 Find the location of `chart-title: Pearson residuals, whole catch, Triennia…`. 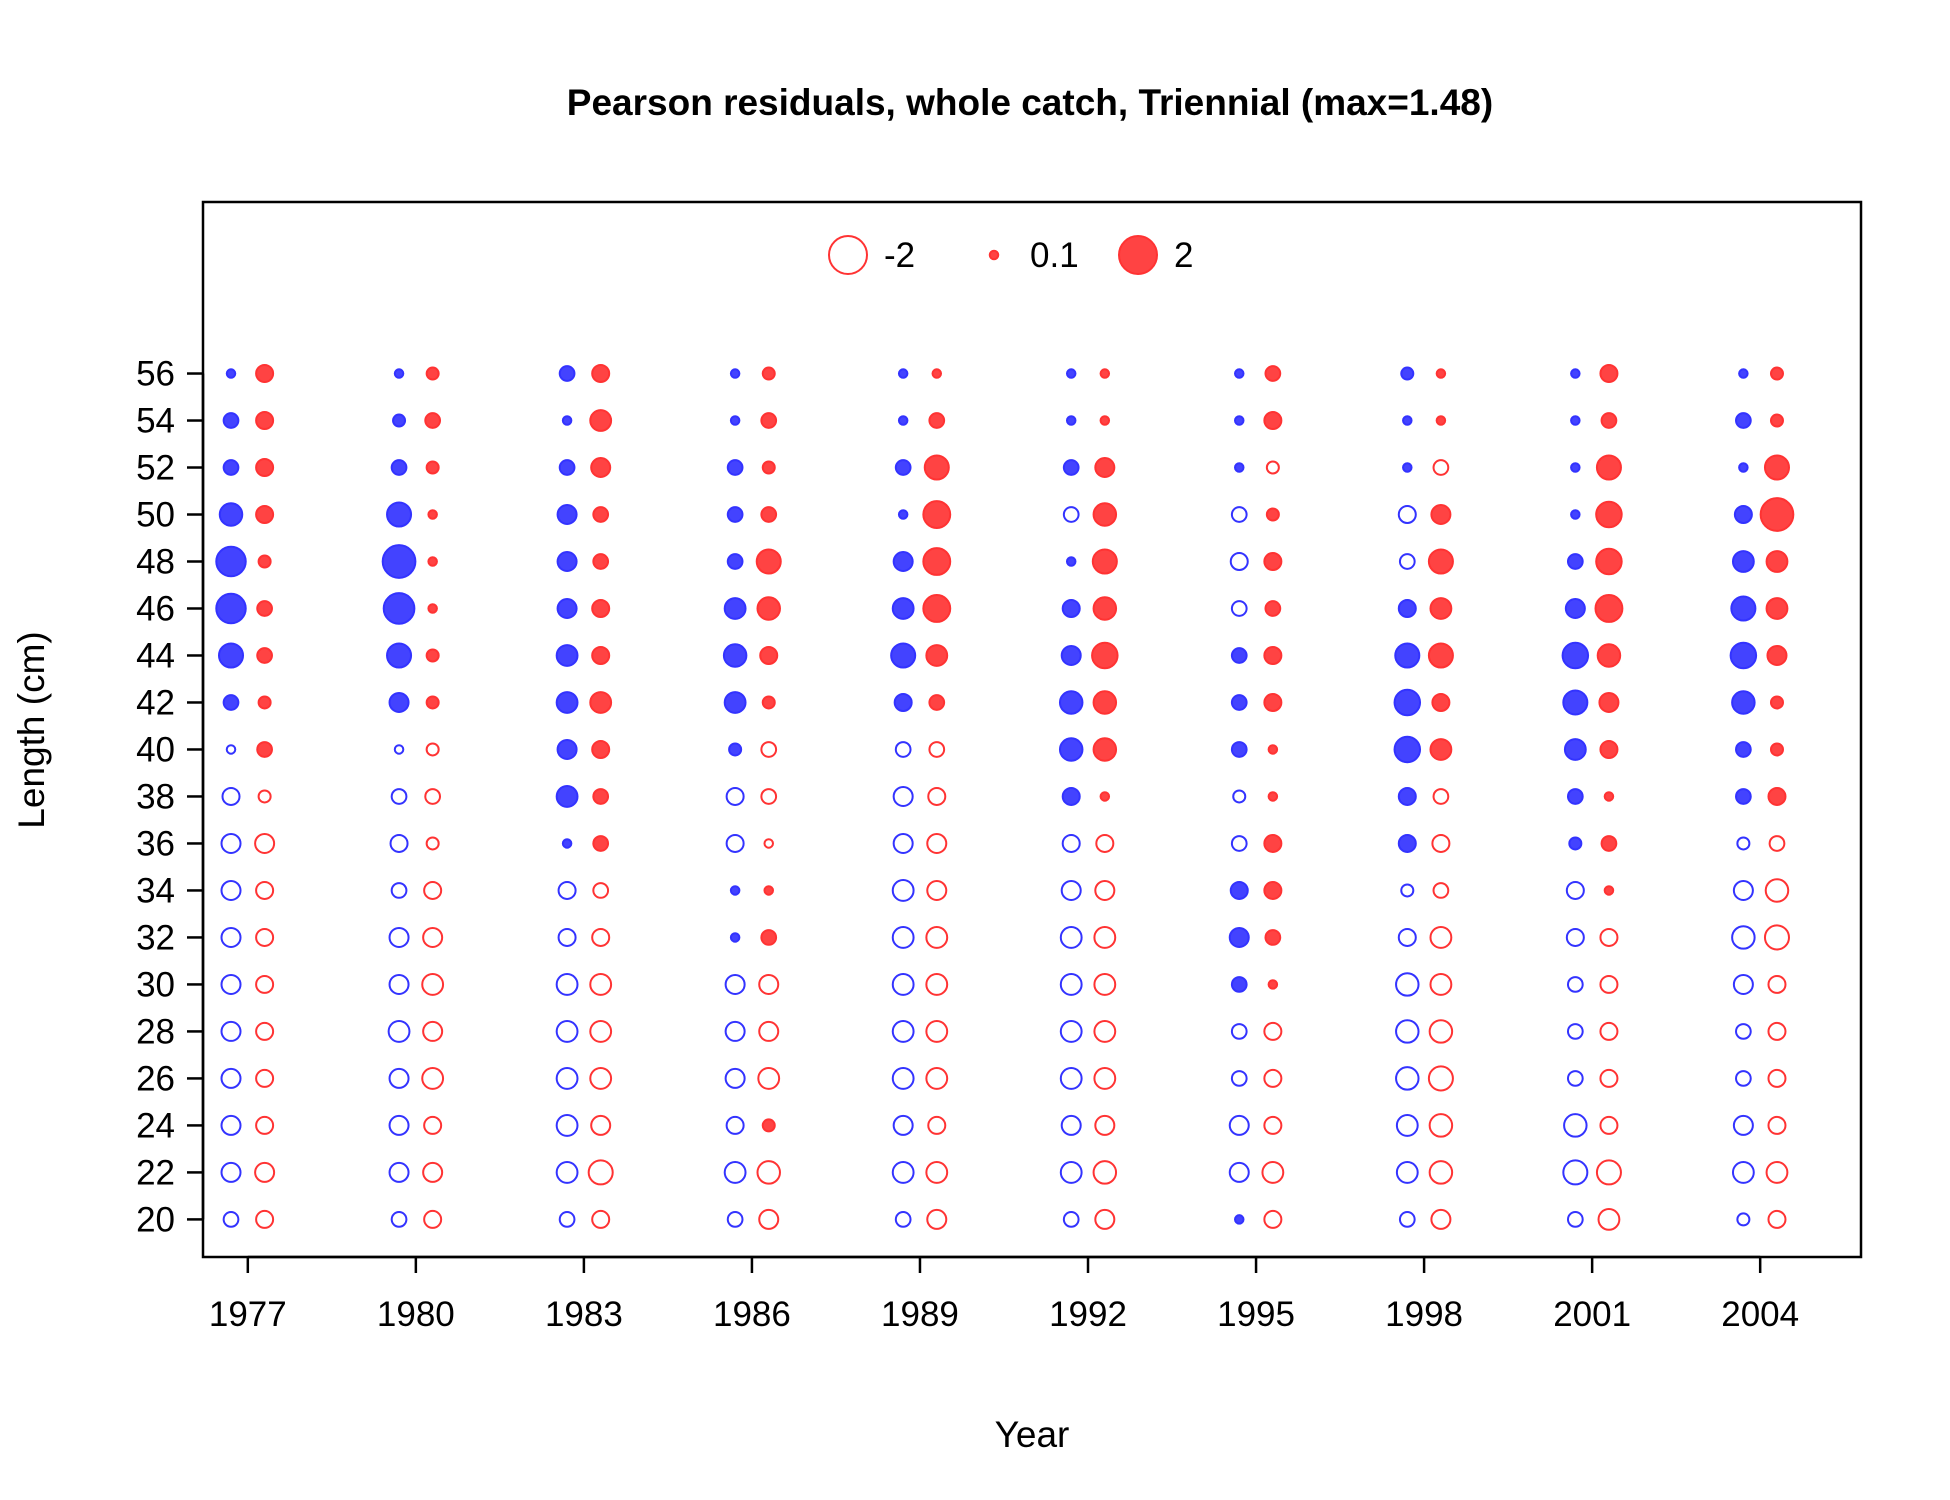

chart-title: Pearson residuals, whole catch, Triennia… is located at coordinates (1030, 102).